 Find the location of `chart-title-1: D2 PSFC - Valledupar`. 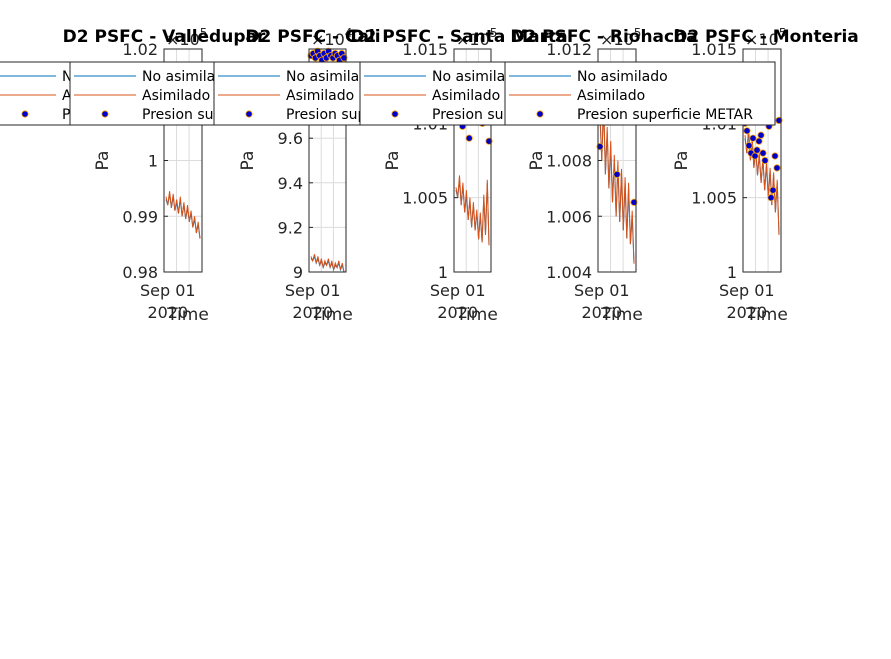

chart-title-1: D2 PSFC - Valledupar is located at coordinates (164, 37).